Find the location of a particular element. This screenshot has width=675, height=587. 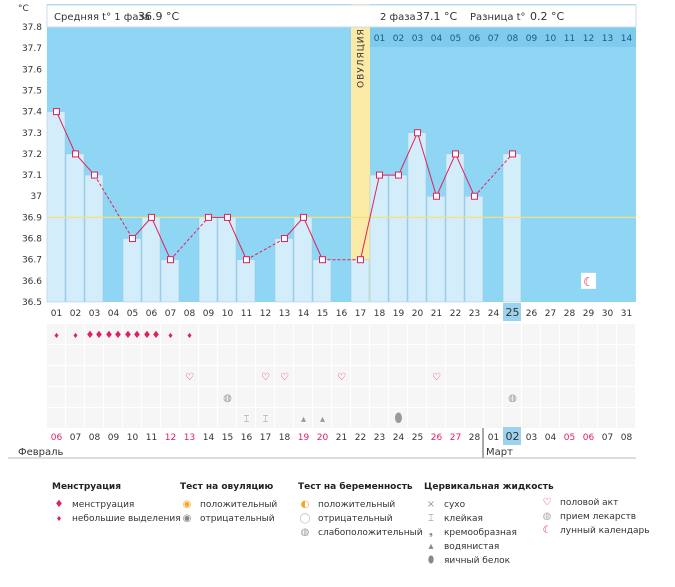

phase2-day-label: 14 is located at coordinates (627, 39).